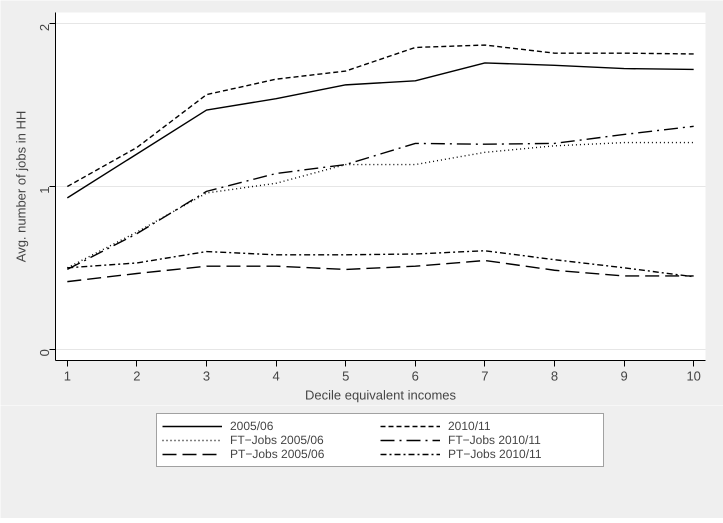 The height and width of the screenshot is (523, 723). I want to click on x-tick-label: 5, so click(346, 376).